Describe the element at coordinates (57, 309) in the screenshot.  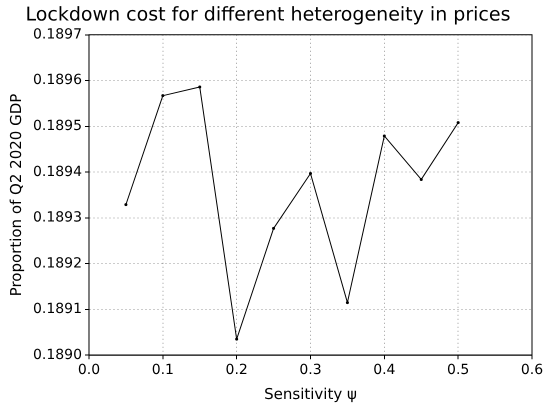
I see `y-tick-label: 0.1891` at that location.